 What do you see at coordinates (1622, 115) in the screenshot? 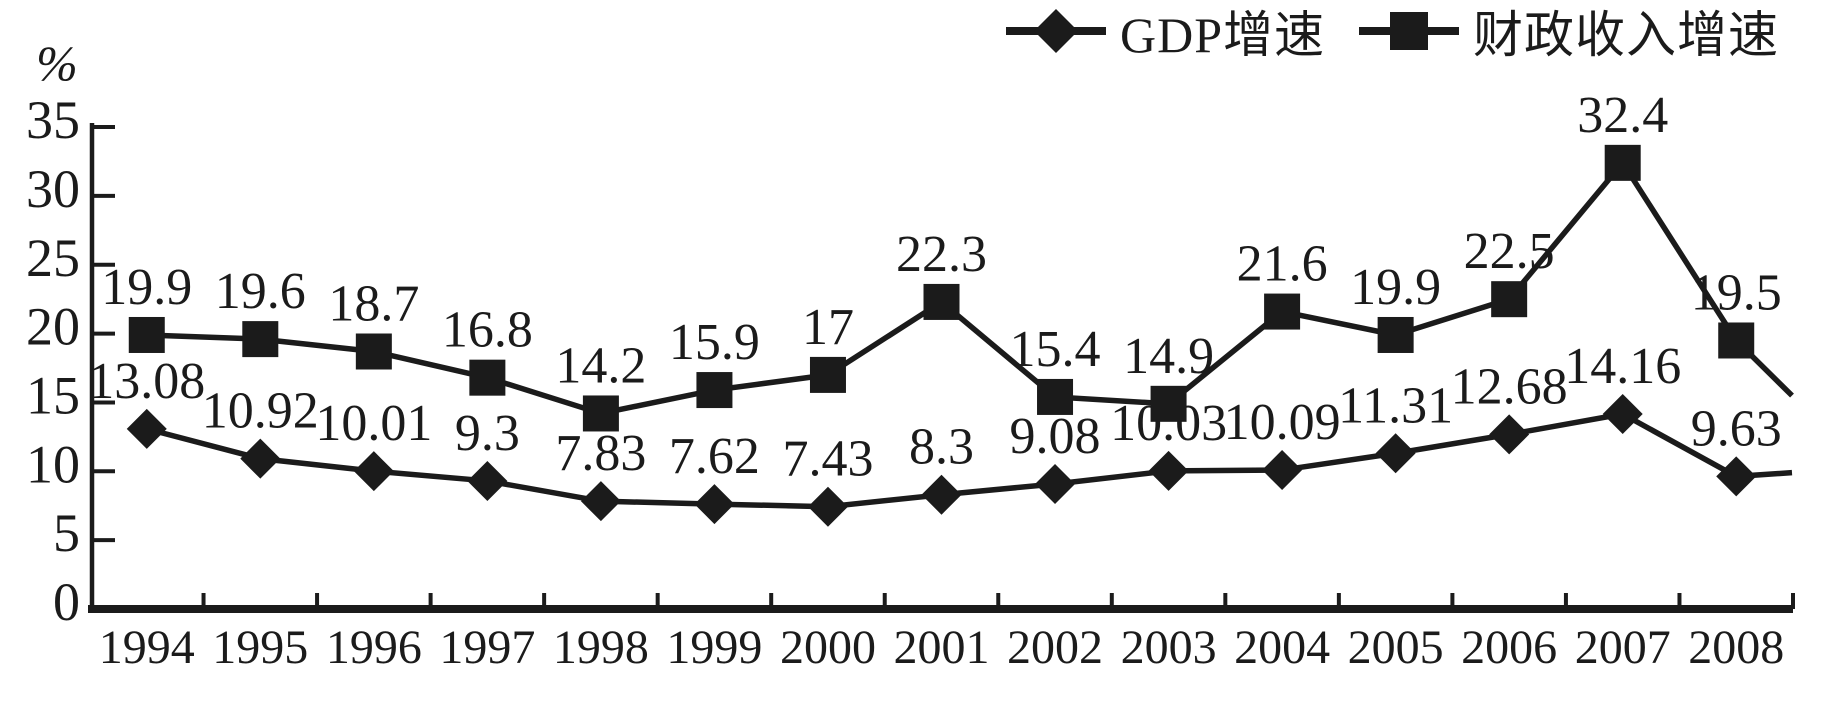
I see `data-label: 32.4` at bounding box center [1622, 115].